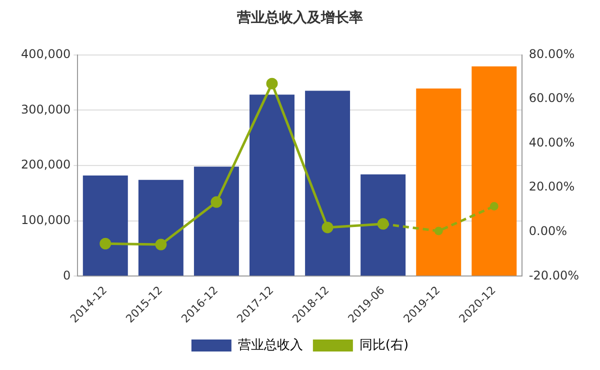 The image size is (600, 370). Describe the element at coordinates (270, 345) in the screenshot. I see `legend-label: 营业总收入` at that location.